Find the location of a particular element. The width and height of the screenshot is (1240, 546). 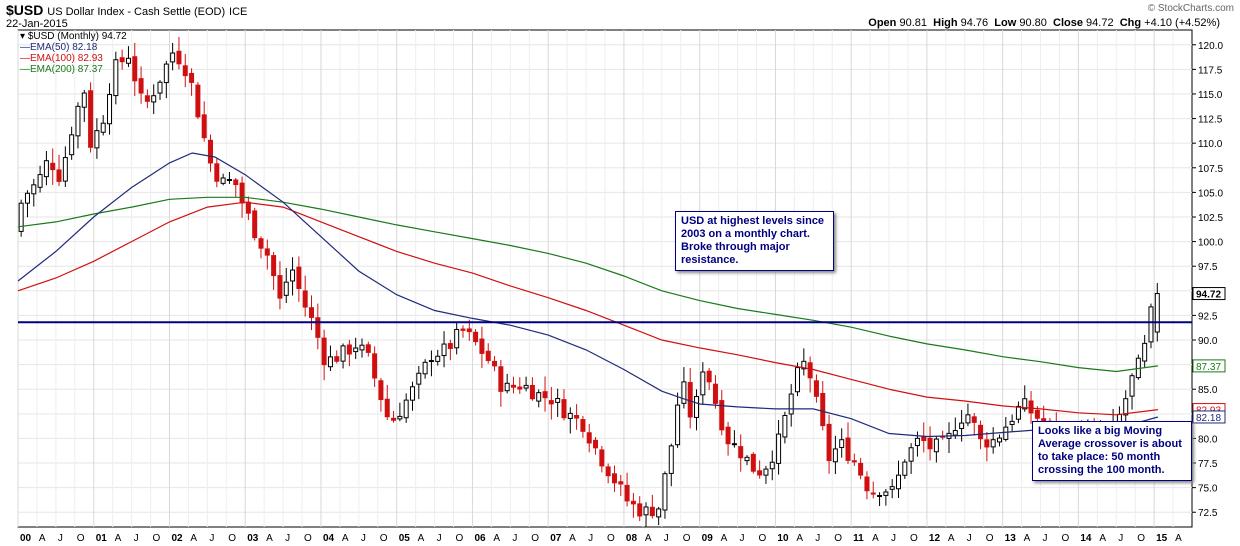

x-tick-label: 00 is located at coordinates (26, 538).